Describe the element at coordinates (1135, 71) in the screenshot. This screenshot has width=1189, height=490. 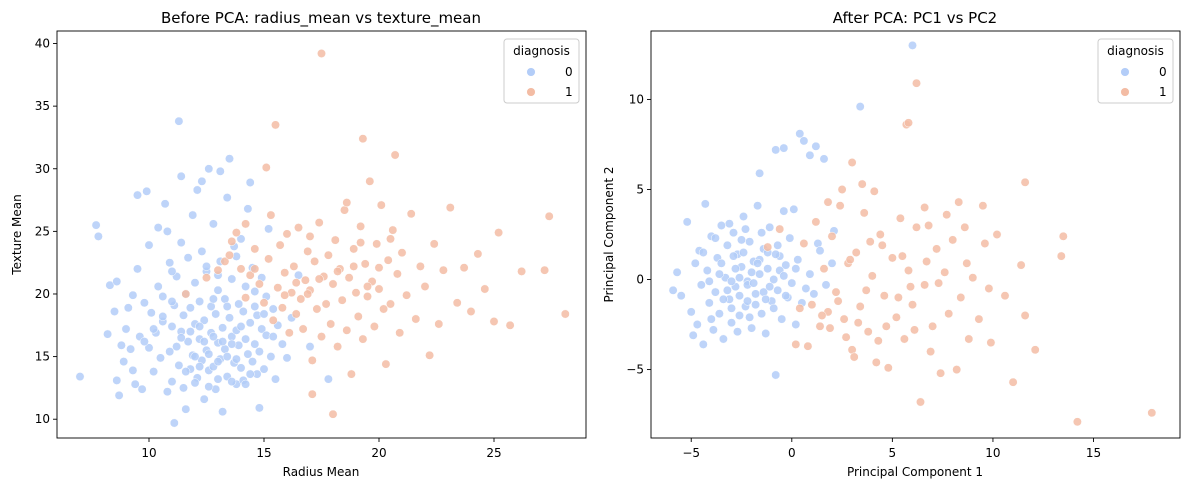
I see `legend-frame` at that location.